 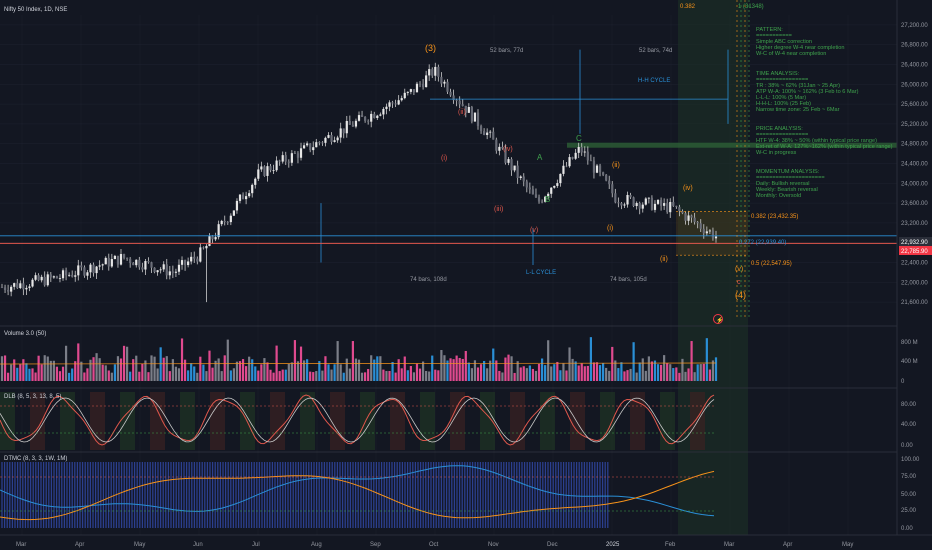 What do you see at coordinates (35, 10) in the screenshot?
I see `symbol-title: Nifty 50 Index, 1D, NSE` at bounding box center [35, 10].